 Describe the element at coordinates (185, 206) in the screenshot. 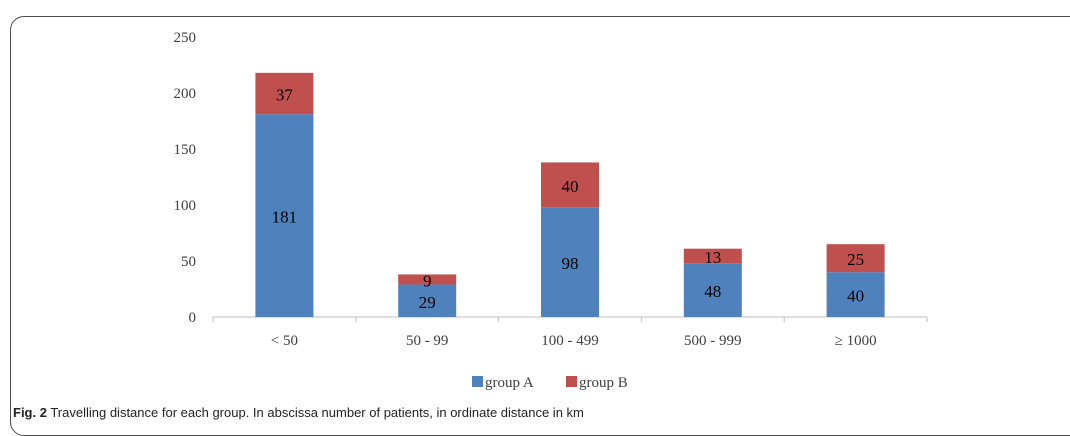

I see `y-tick-label: 100` at that location.